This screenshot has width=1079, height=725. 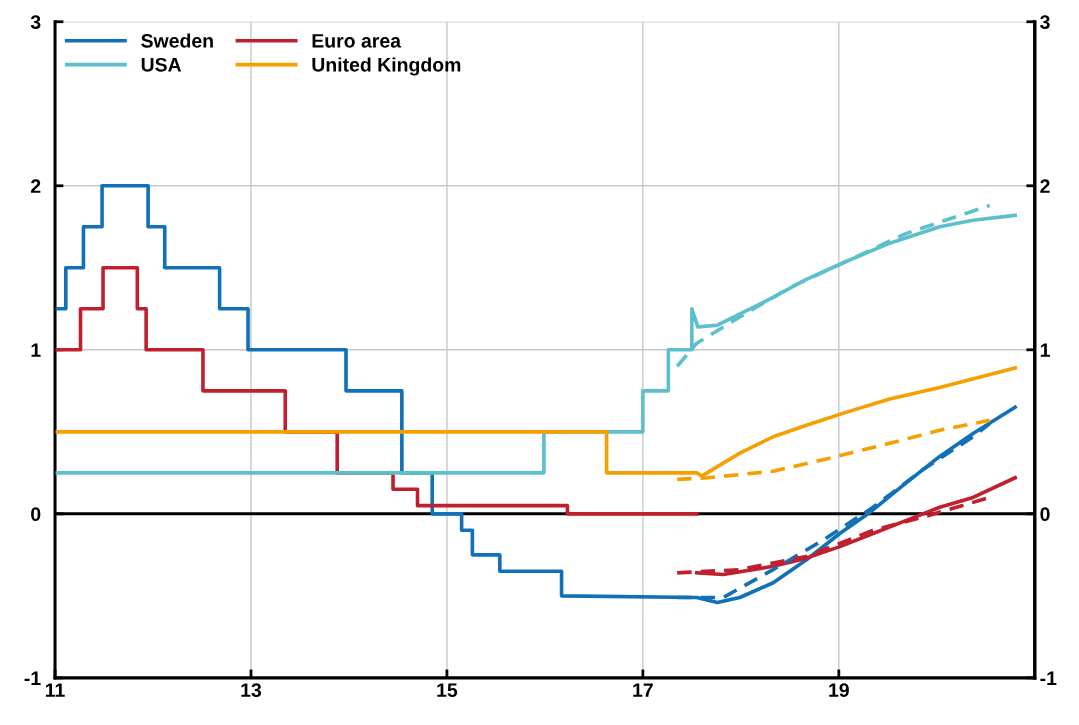 I want to click on legend-label: Euro area, so click(x=357, y=41).